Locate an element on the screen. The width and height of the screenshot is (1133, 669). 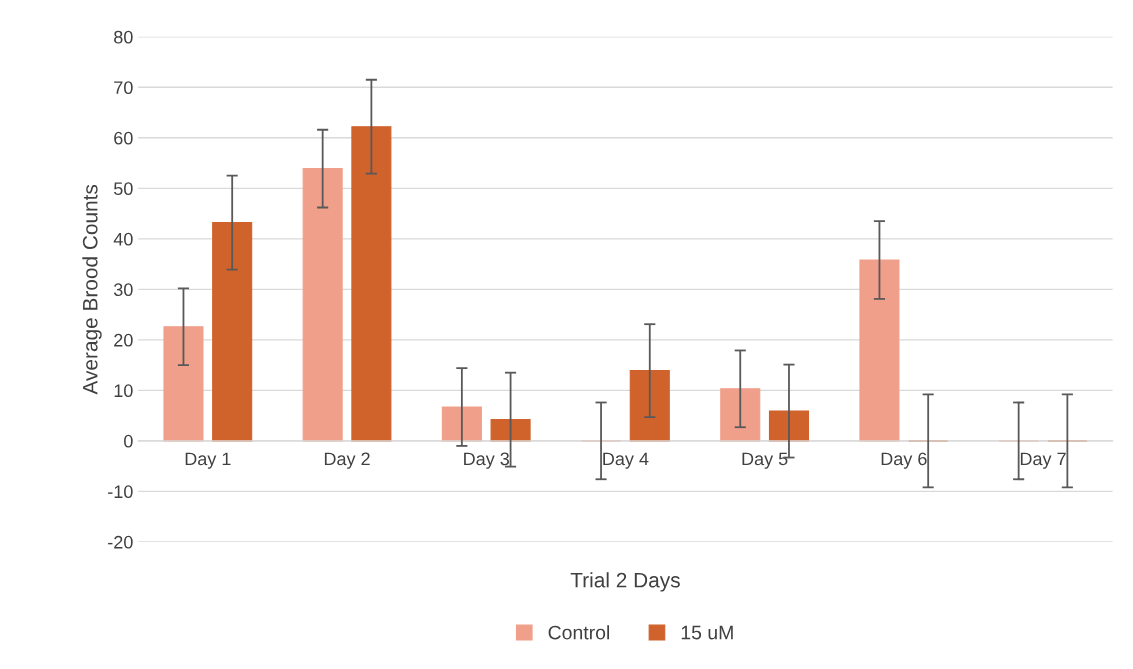
y-tick-label: 0 is located at coordinates (128, 441).